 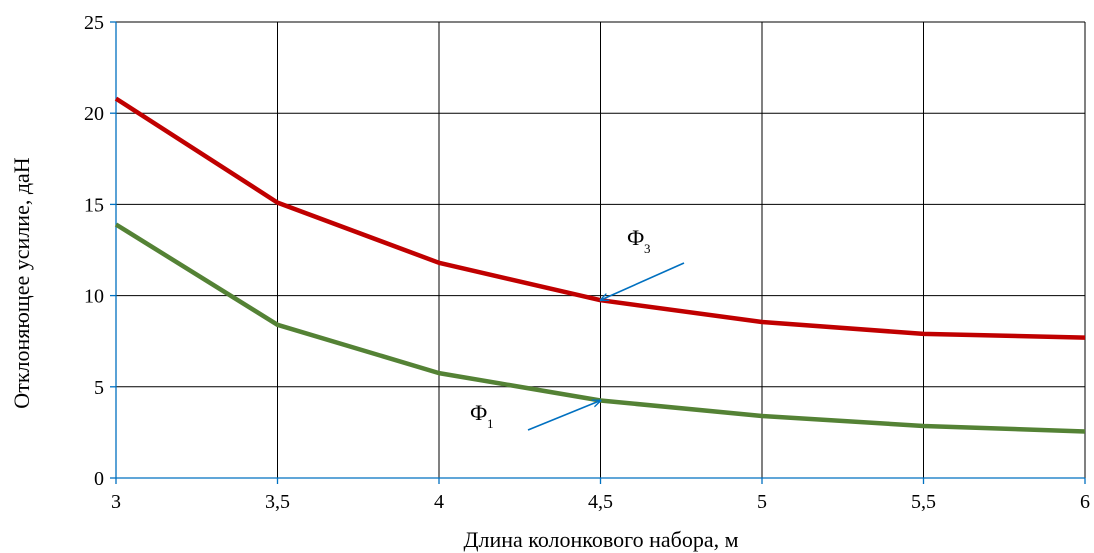 What do you see at coordinates (600, 502) in the screenshot?
I see `x-tick-label: 4,5` at bounding box center [600, 502].